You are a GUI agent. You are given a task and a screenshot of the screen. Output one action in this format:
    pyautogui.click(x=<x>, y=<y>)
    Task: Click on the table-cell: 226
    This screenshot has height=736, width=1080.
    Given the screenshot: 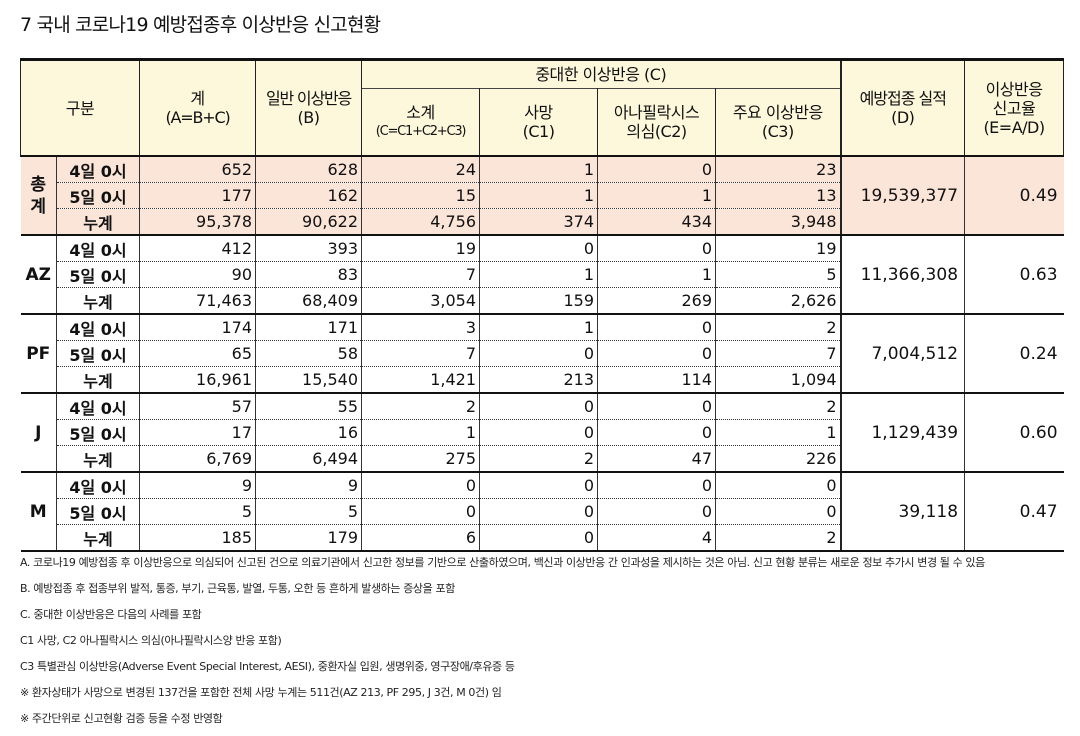 What is the action you would take?
    pyautogui.click(x=778, y=459)
    